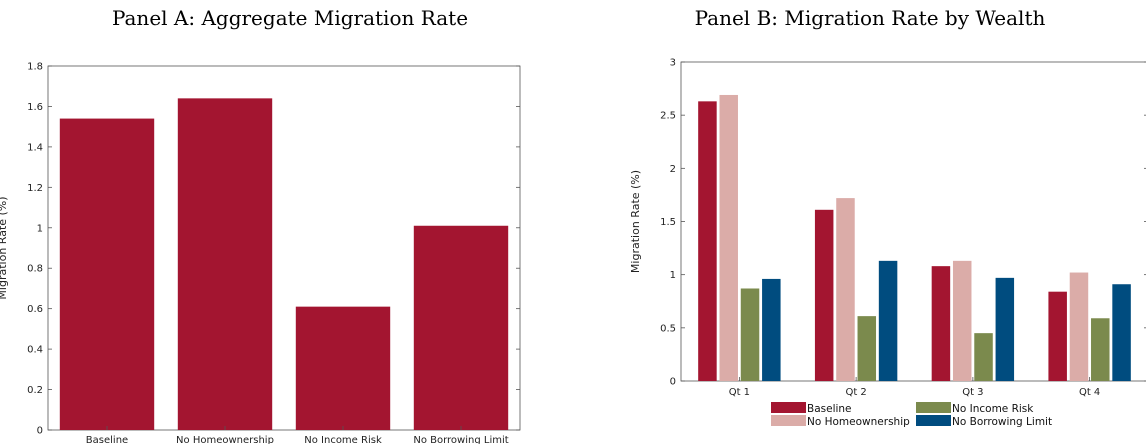 The image size is (1146, 444). What do you see at coordinates (35, 350) in the screenshot?
I see `panel-a-ytick-label: 0.4` at bounding box center [35, 350].